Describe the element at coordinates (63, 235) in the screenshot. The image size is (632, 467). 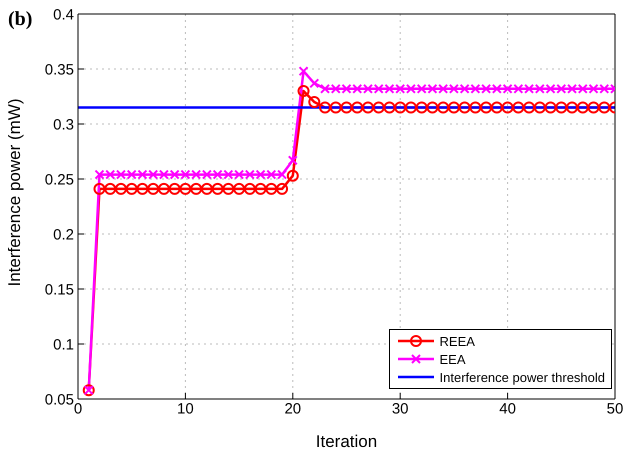
I see `y-tick-label: 0.2` at that location.